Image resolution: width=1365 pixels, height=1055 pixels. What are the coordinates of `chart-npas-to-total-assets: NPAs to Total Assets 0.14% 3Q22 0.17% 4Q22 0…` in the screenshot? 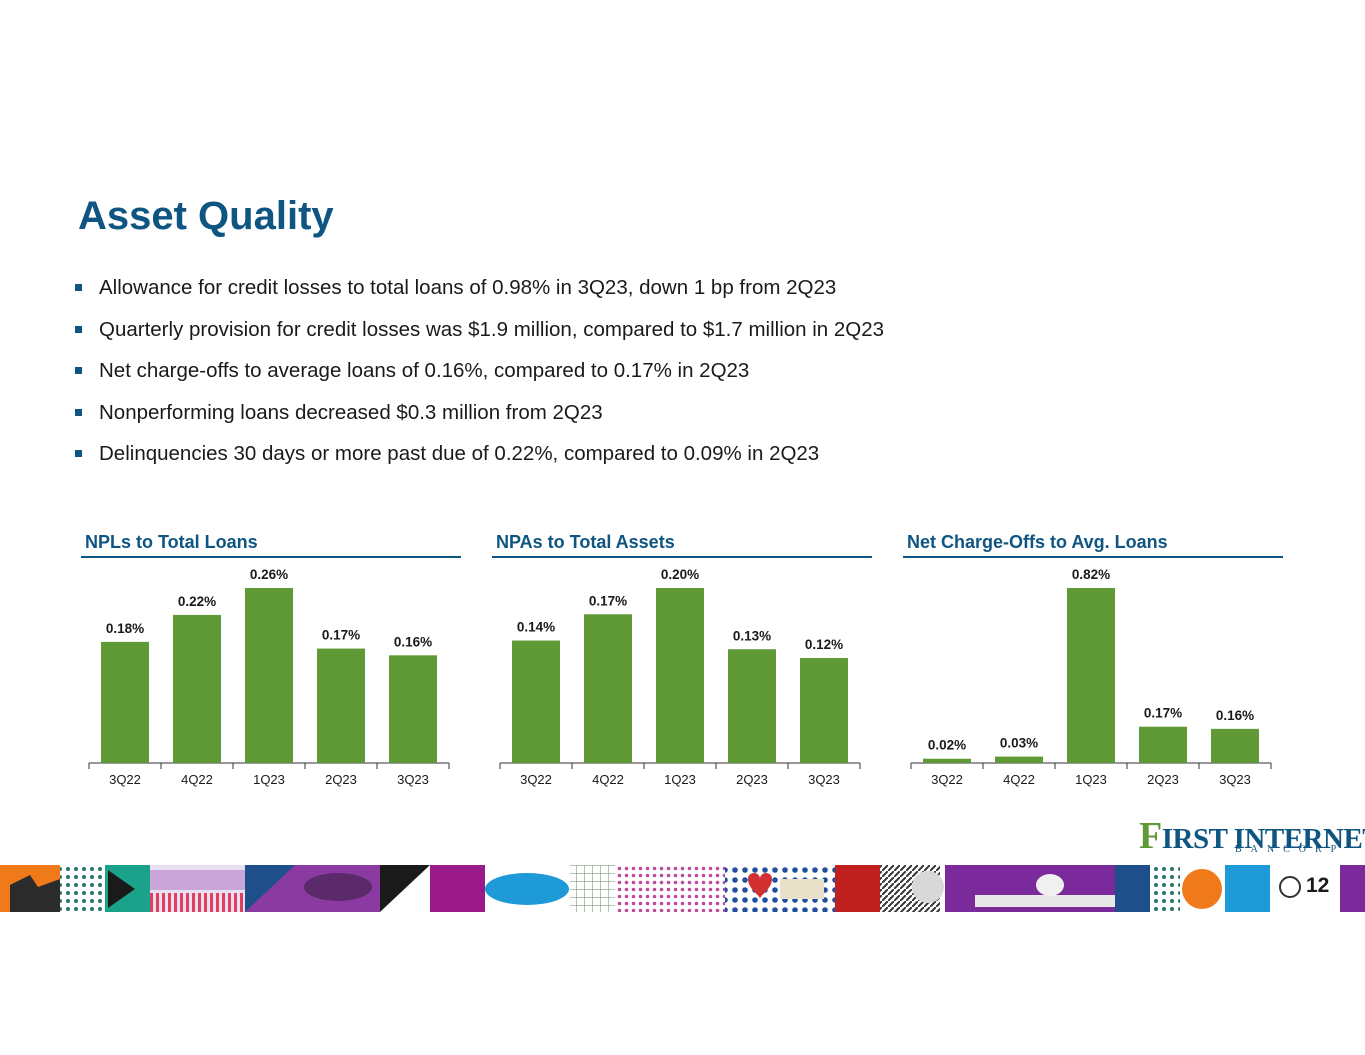 It's located at (684, 663).